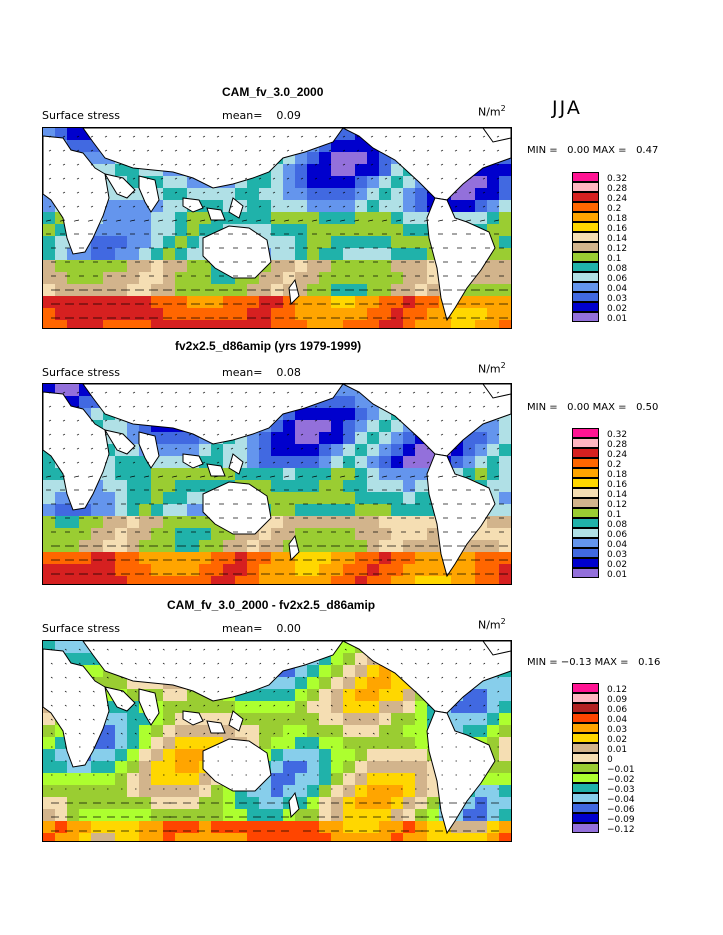 The image size is (723, 935). Describe the element at coordinates (611, 662) in the screenshot. I see `panel-3-max-label: MAX =` at that location.